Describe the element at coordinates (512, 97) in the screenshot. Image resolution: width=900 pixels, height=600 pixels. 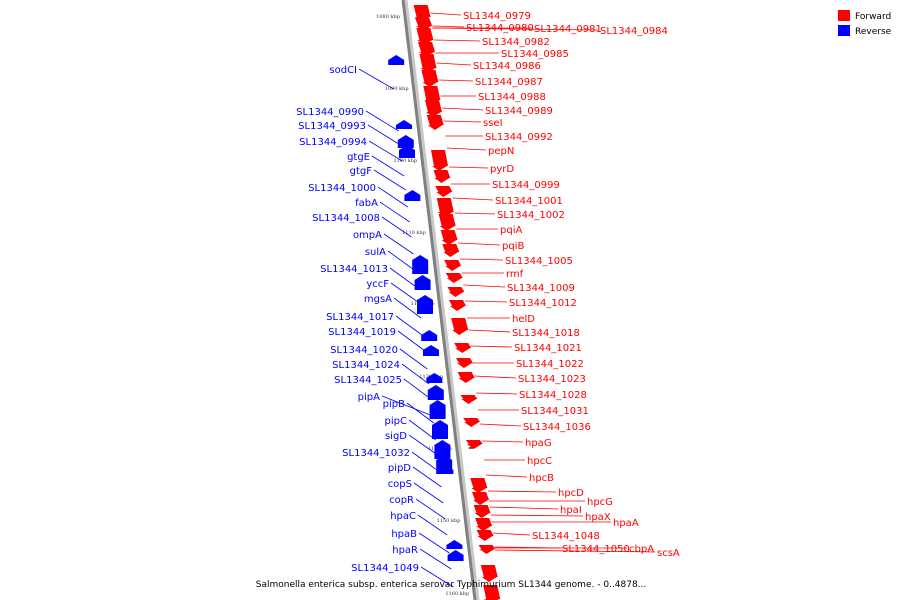
I see `forward-gene-label-sl1344-0988: SL1344_0988` at that location.